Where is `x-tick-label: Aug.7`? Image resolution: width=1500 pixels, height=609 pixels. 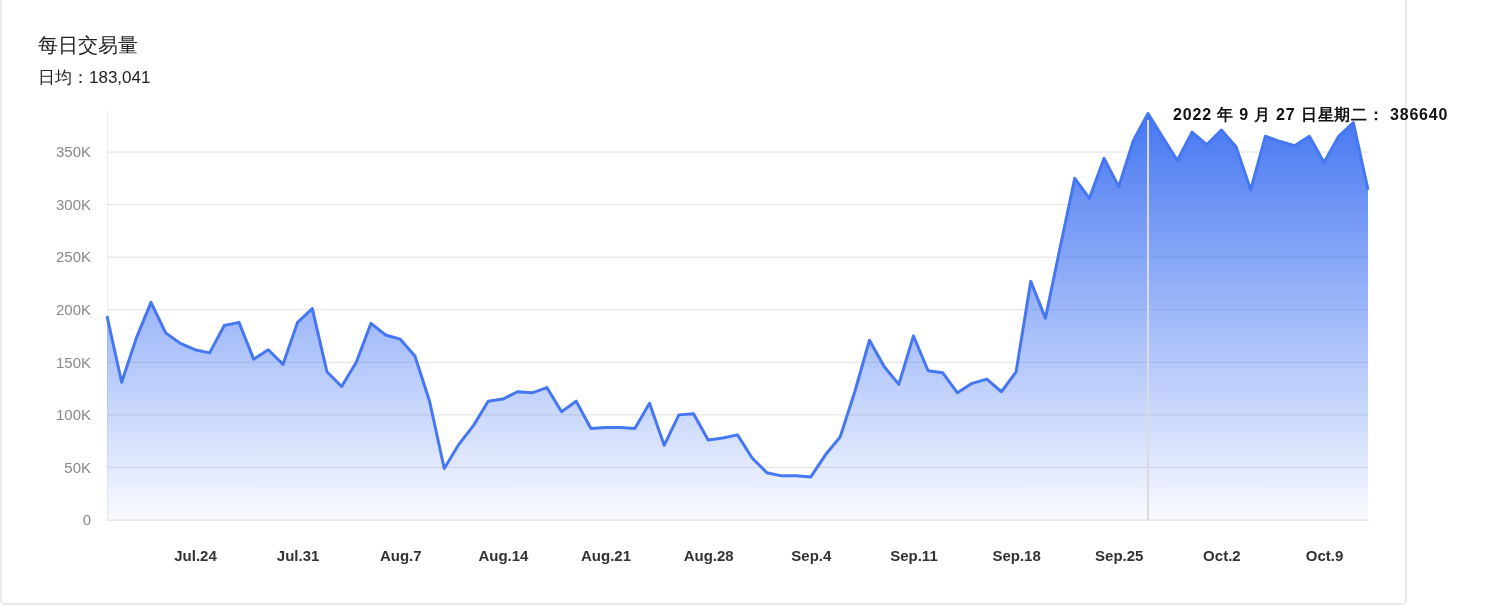
x-tick-label: Aug.7 is located at coordinates (400, 555).